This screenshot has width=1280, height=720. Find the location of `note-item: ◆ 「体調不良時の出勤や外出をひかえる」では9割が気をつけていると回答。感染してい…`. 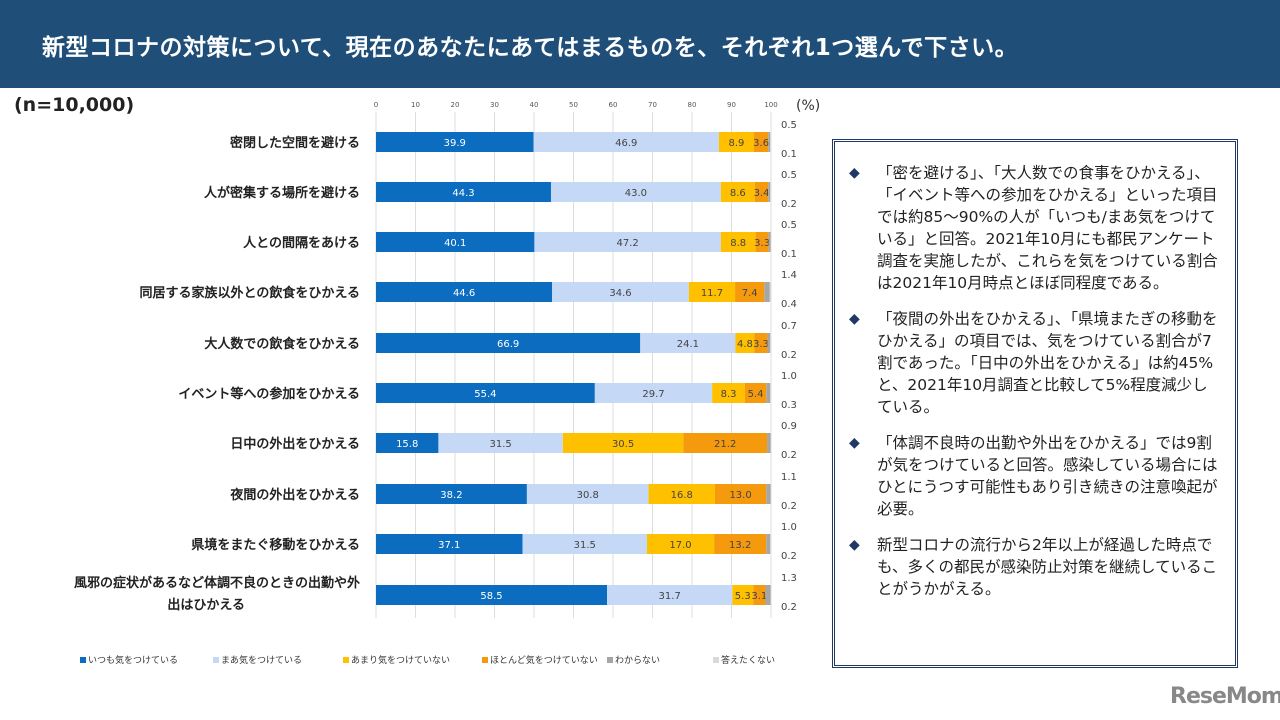

note-item: ◆ 「体調不良時の出勤や外出をひかえる」では9割が気をつけていると回答。感染してい… is located at coordinates (1035, 476).